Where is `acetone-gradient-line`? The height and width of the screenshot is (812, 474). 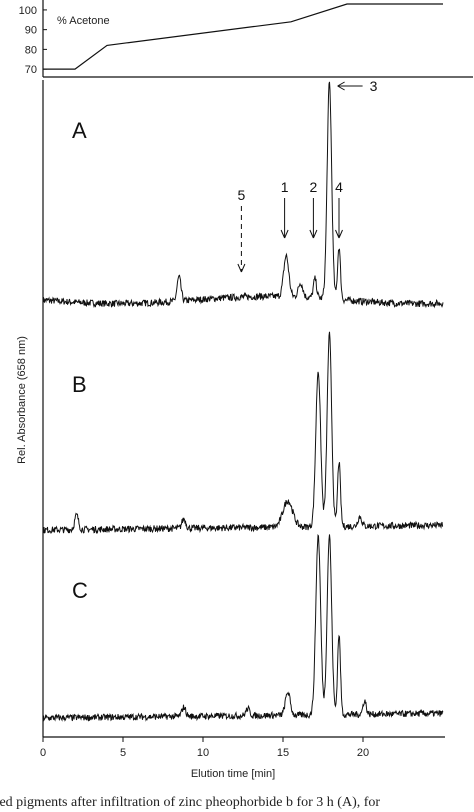
acetone-gradient-line is located at coordinates (243, 36).